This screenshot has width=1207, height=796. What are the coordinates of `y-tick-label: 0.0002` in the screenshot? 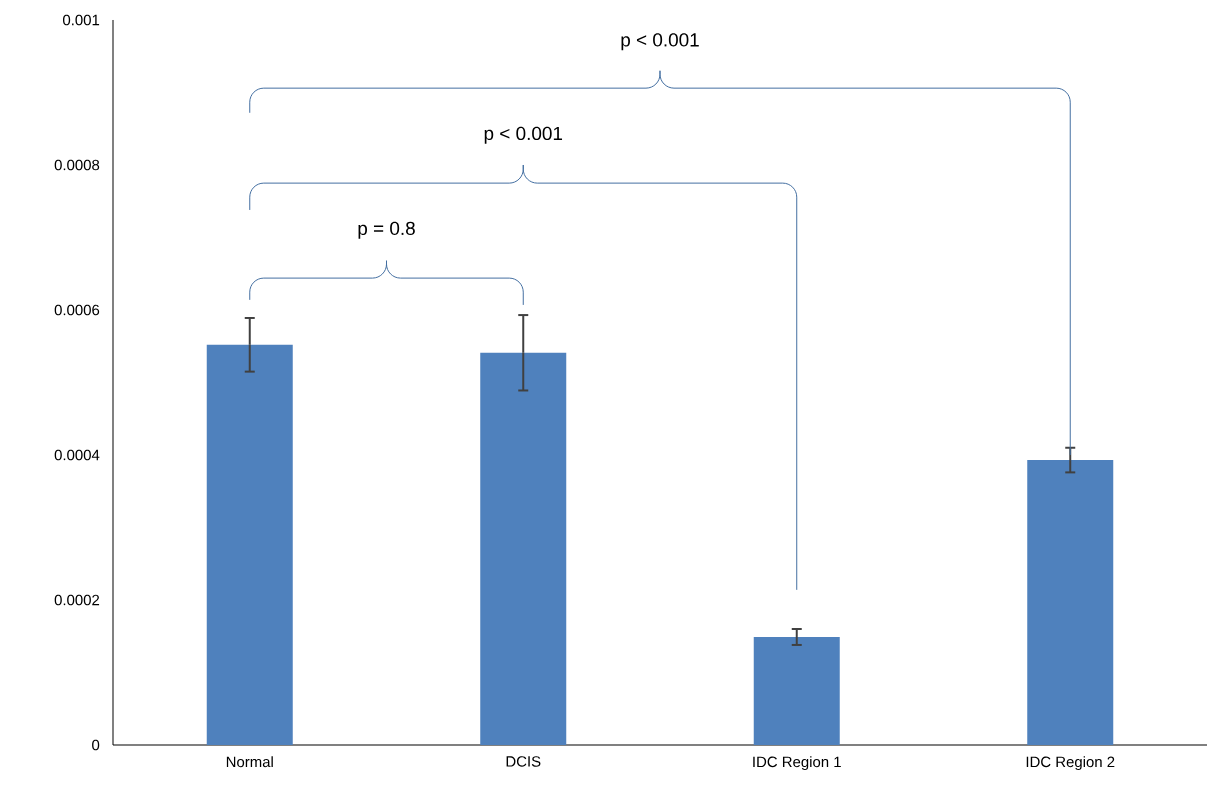 It's located at (77, 600).